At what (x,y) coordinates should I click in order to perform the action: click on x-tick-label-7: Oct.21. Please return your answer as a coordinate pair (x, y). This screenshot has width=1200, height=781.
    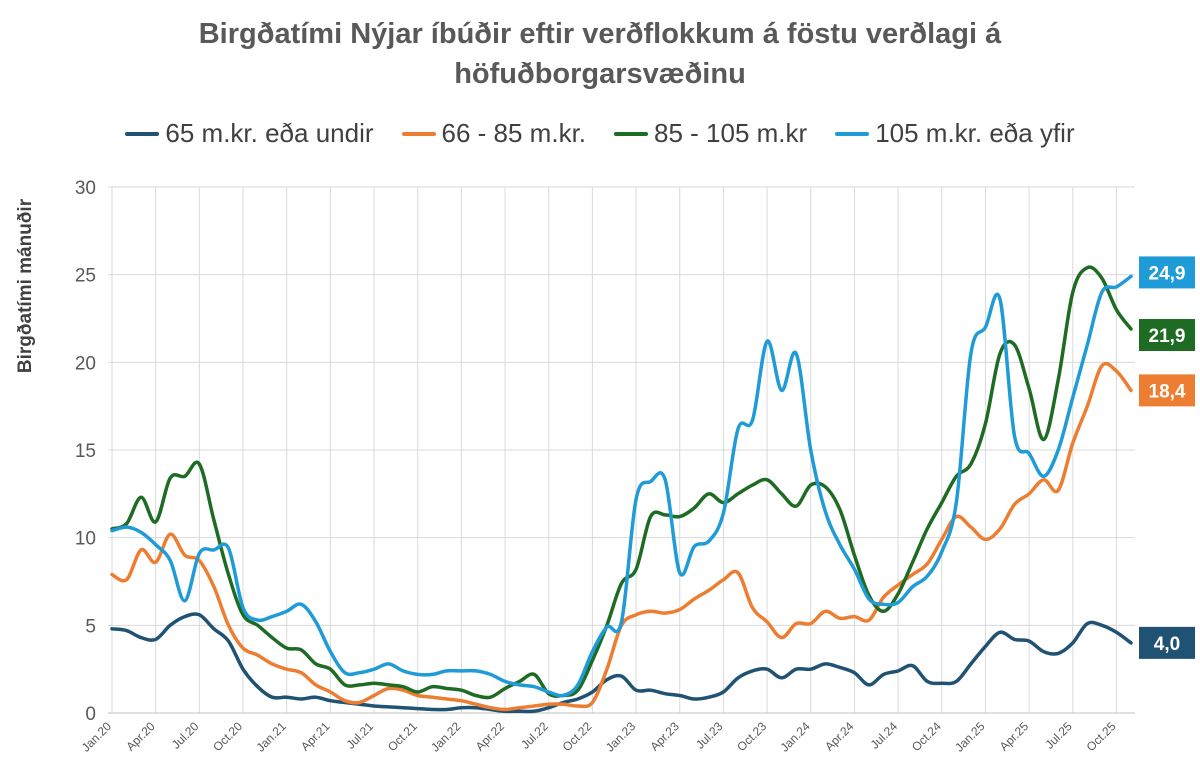
    Looking at the image, I should click on (402, 736).